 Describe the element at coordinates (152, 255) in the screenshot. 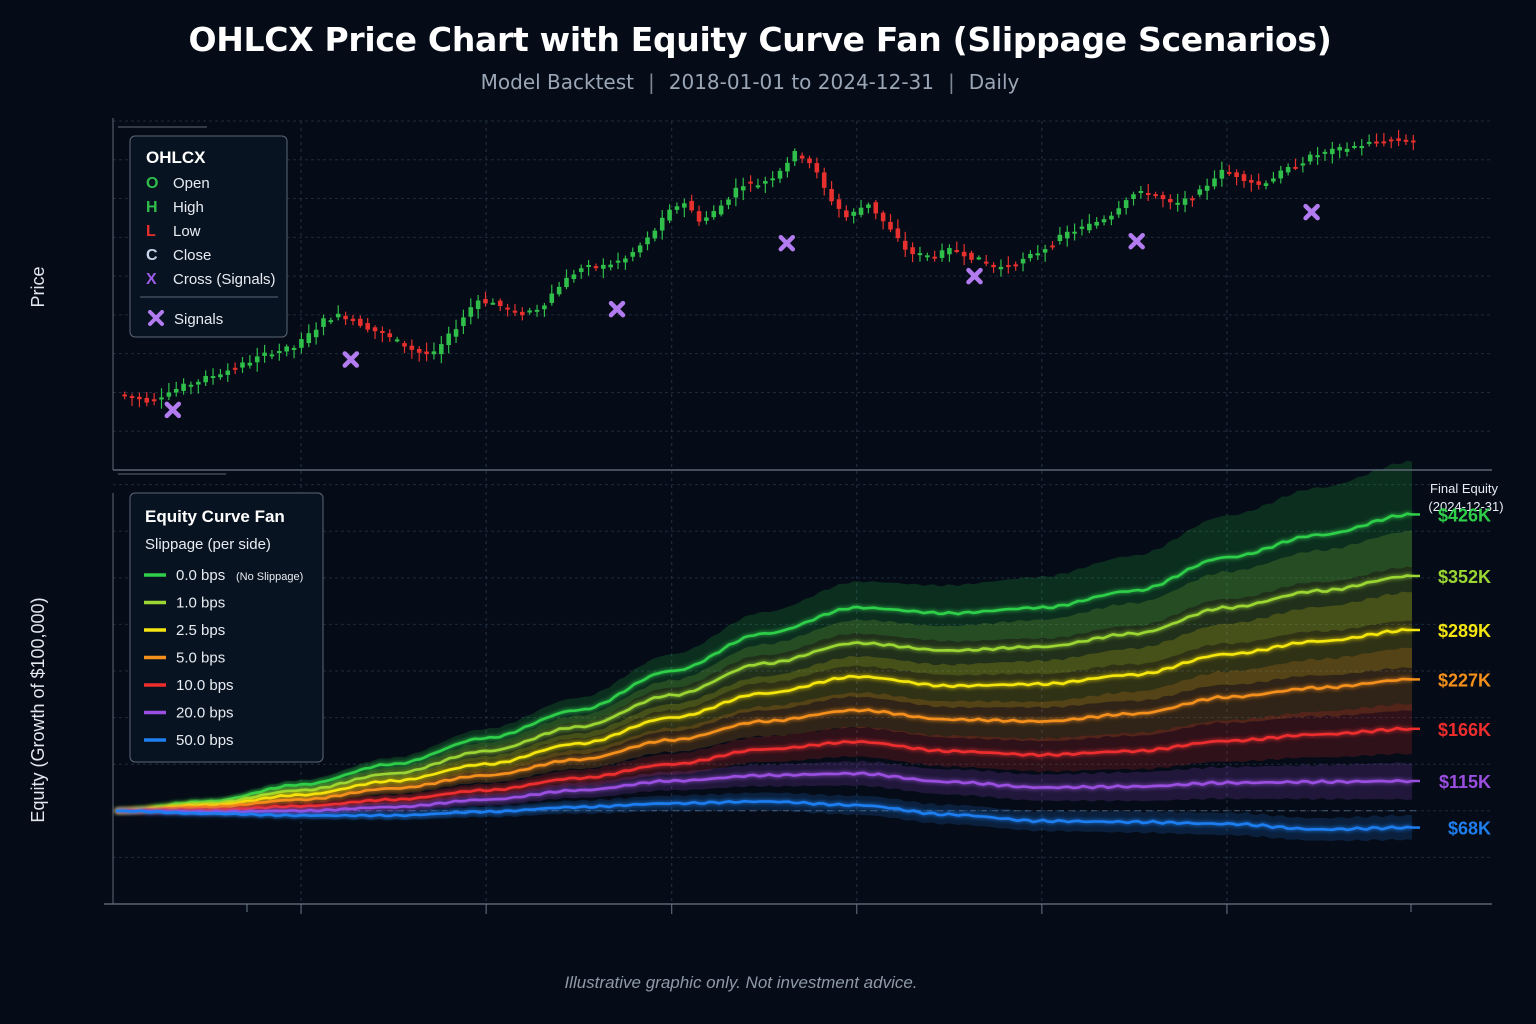

I see `legend-letter: C` at that location.